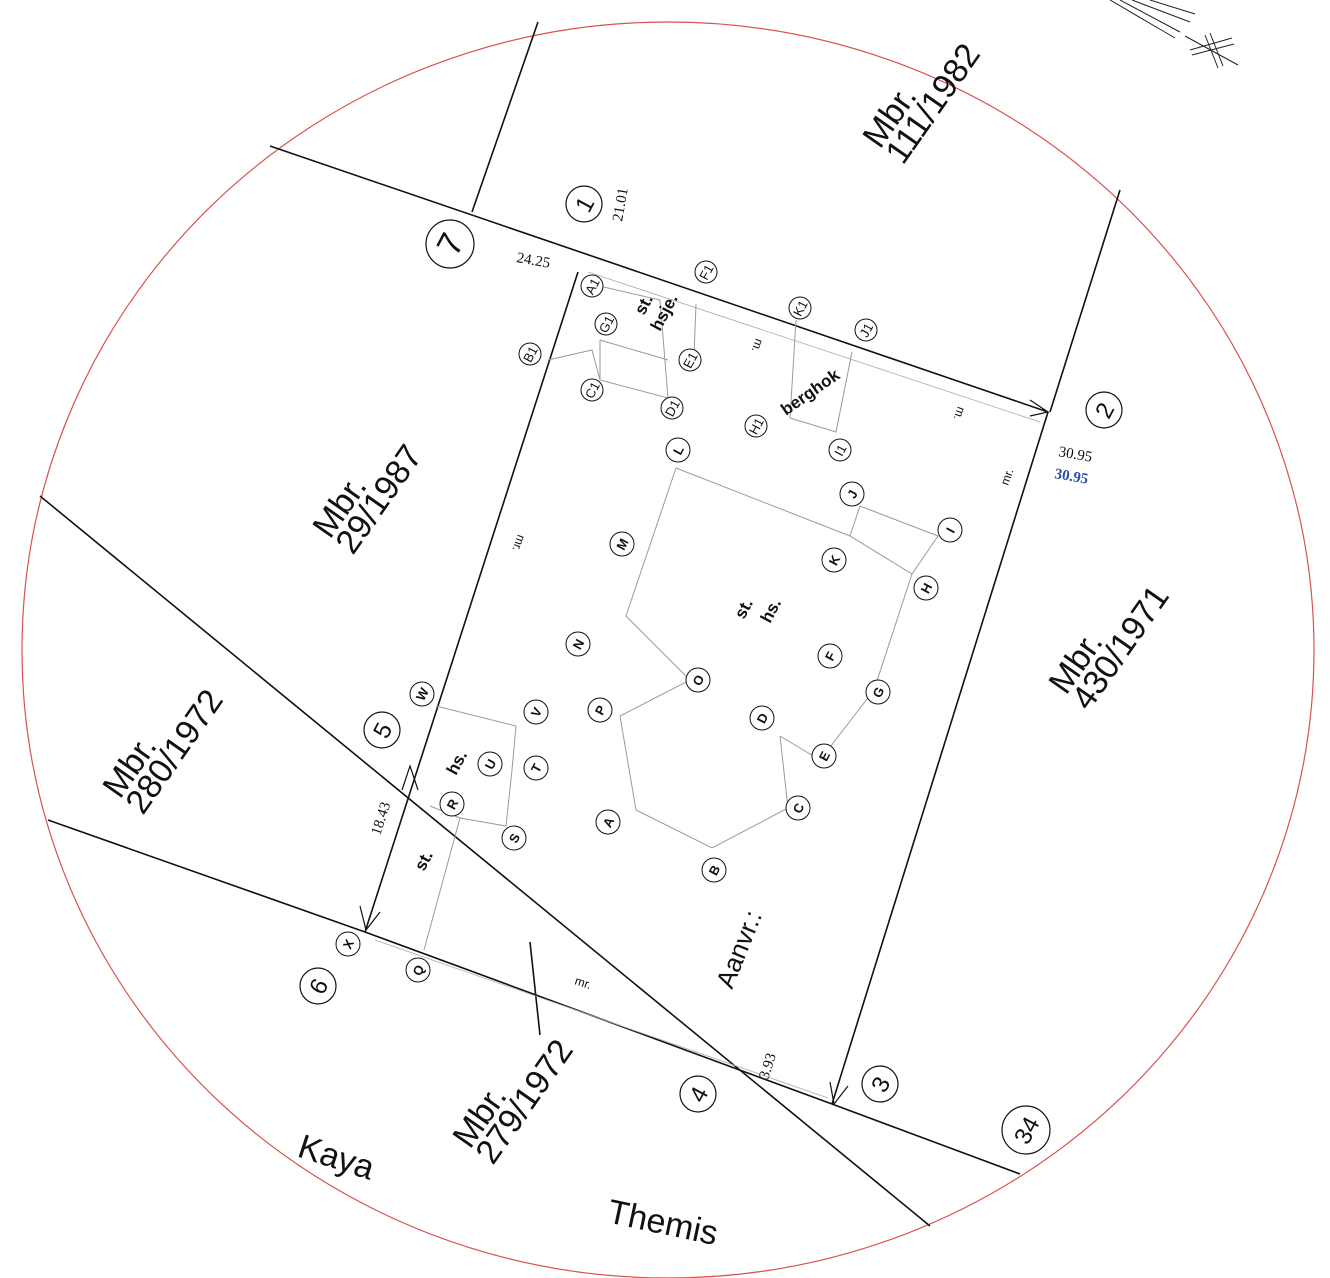 Image resolution: width=1330 pixels, height=1278 pixels. Describe the element at coordinates (318, 986) in the screenshot. I see `corner-mark-6: 6` at that location.